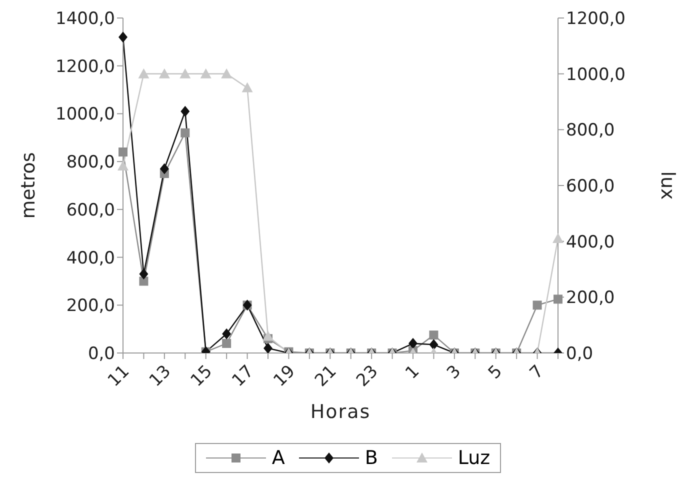 This screenshot has width=696, height=483. I want to click on y-axis-title: metros, so click(29, 185).